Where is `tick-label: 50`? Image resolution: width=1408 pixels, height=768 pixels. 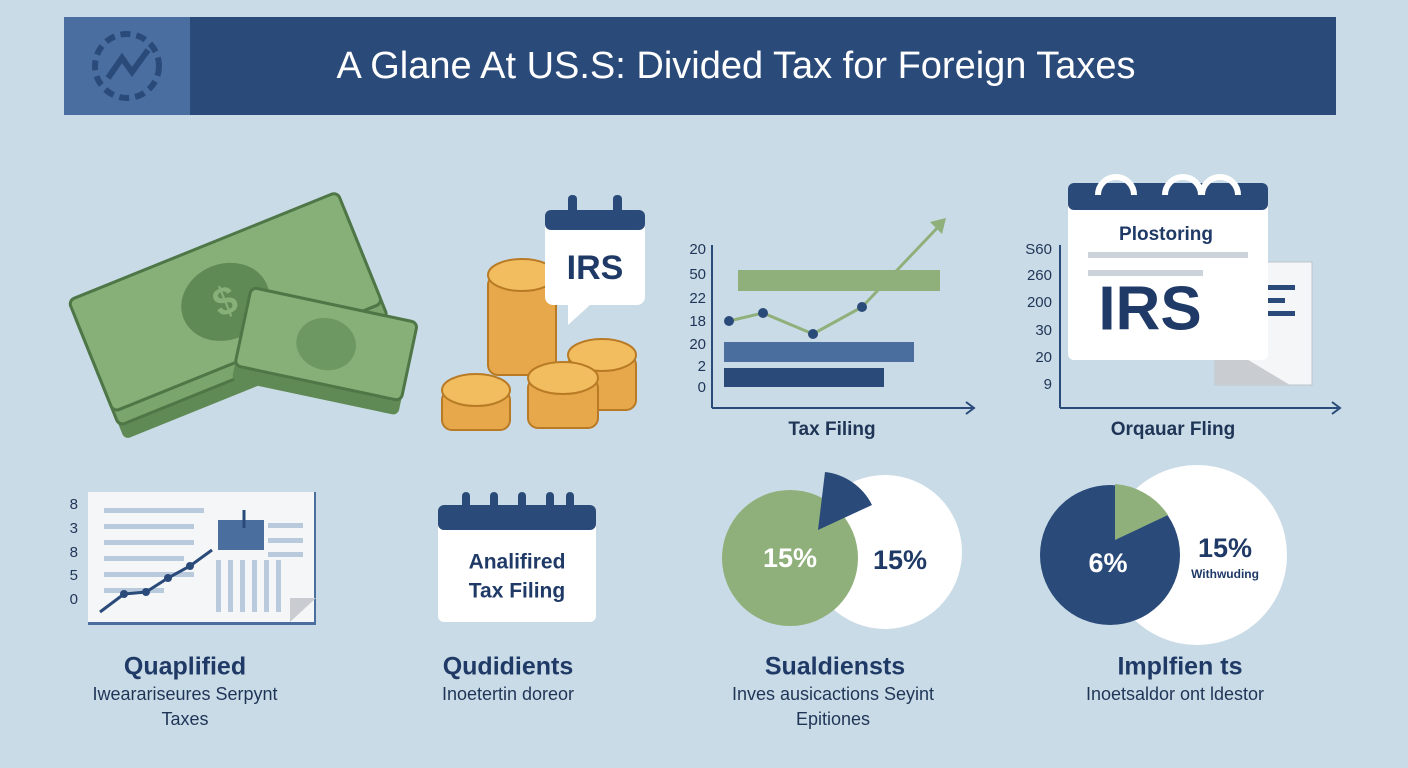
tick-label: 50 is located at coordinates (697, 274).